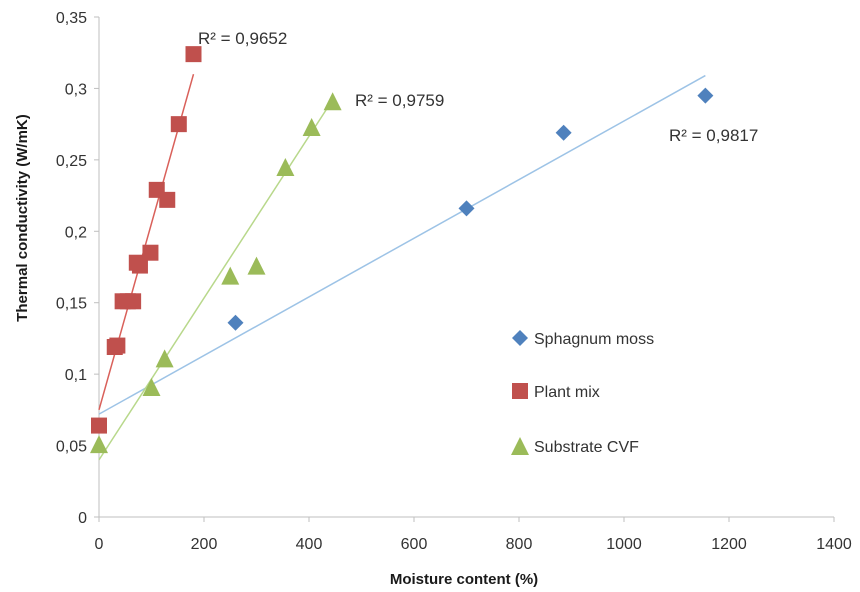 This screenshot has width=860, height=592. What do you see at coordinates (729, 544) in the screenshot?
I see `x-tick-label: 1200` at bounding box center [729, 544].